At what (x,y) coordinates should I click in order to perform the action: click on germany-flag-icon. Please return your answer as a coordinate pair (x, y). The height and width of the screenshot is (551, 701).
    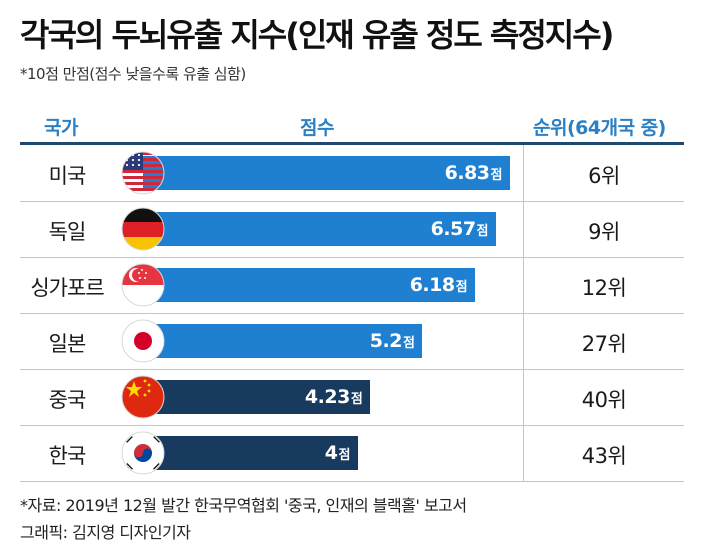
    Looking at the image, I should click on (143, 229).